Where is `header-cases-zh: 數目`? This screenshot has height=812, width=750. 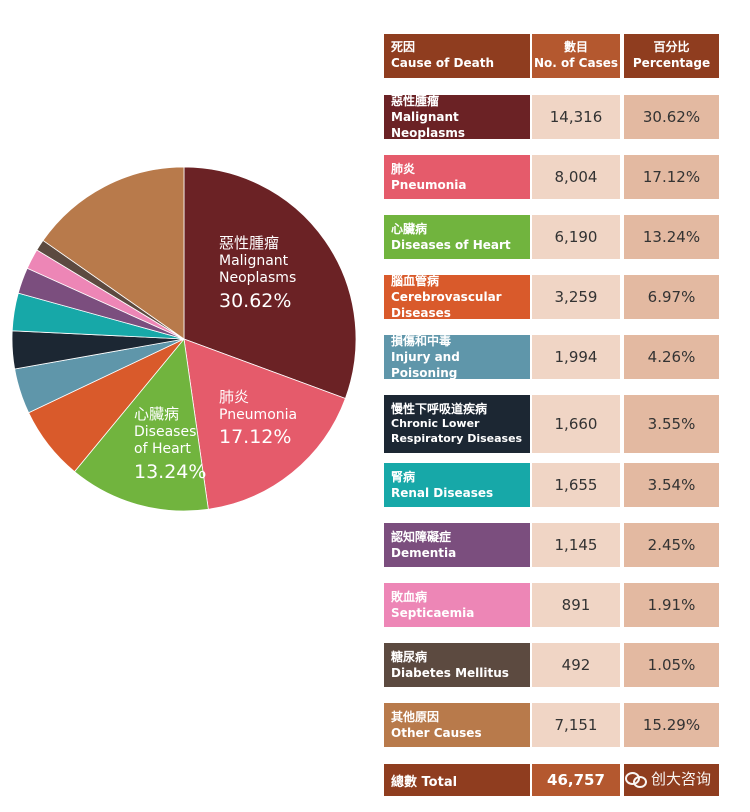
header-cases-zh: 數目 is located at coordinates (575, 47).